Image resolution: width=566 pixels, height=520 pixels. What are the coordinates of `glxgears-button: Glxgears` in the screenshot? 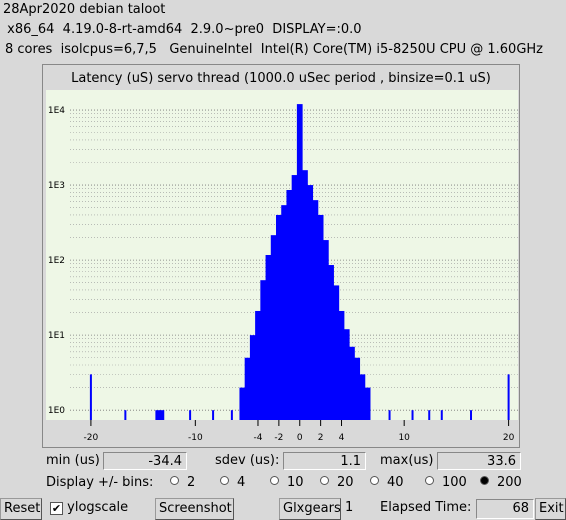 It's located at (310, 509).